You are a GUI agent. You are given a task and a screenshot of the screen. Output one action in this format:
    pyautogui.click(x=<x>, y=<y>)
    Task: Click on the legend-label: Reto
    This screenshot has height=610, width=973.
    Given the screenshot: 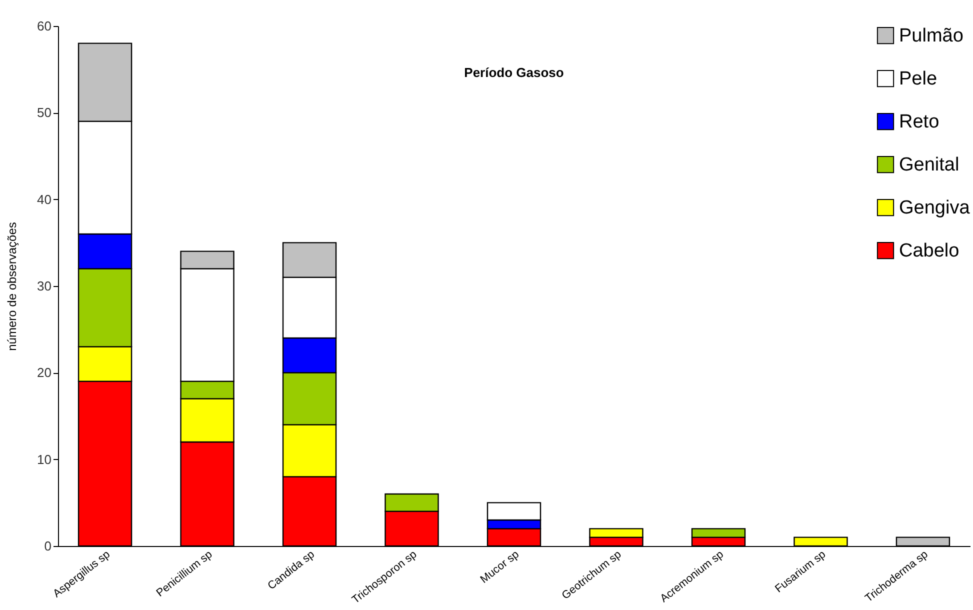 What is the action you would take?
    pyautogui.click(x=919, y=122)
    